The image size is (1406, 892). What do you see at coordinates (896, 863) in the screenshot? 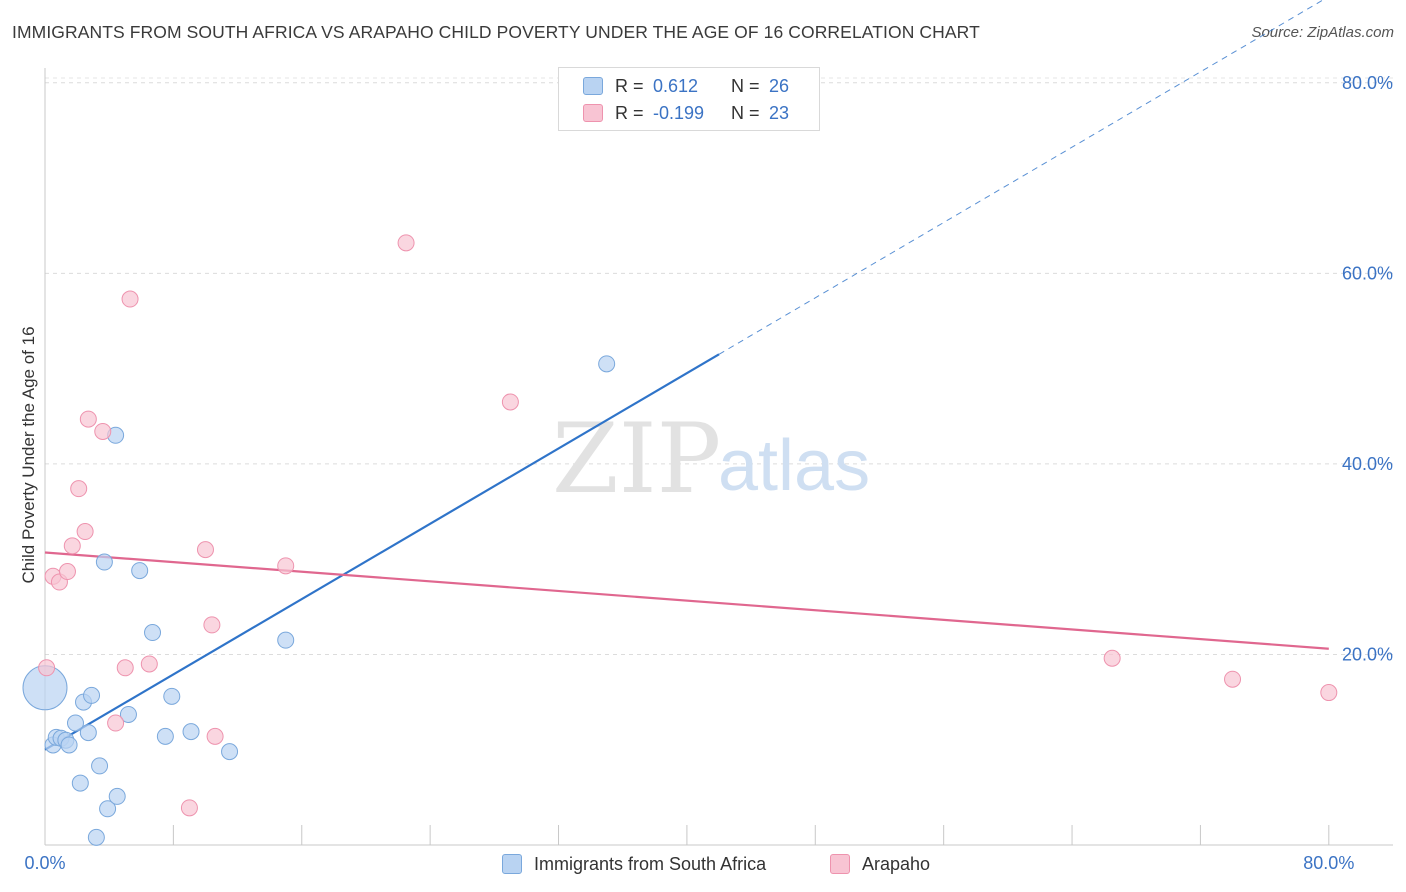
I see `bottom-legend-label-arapaho: Arapaho` at bounding box center [896, 863].